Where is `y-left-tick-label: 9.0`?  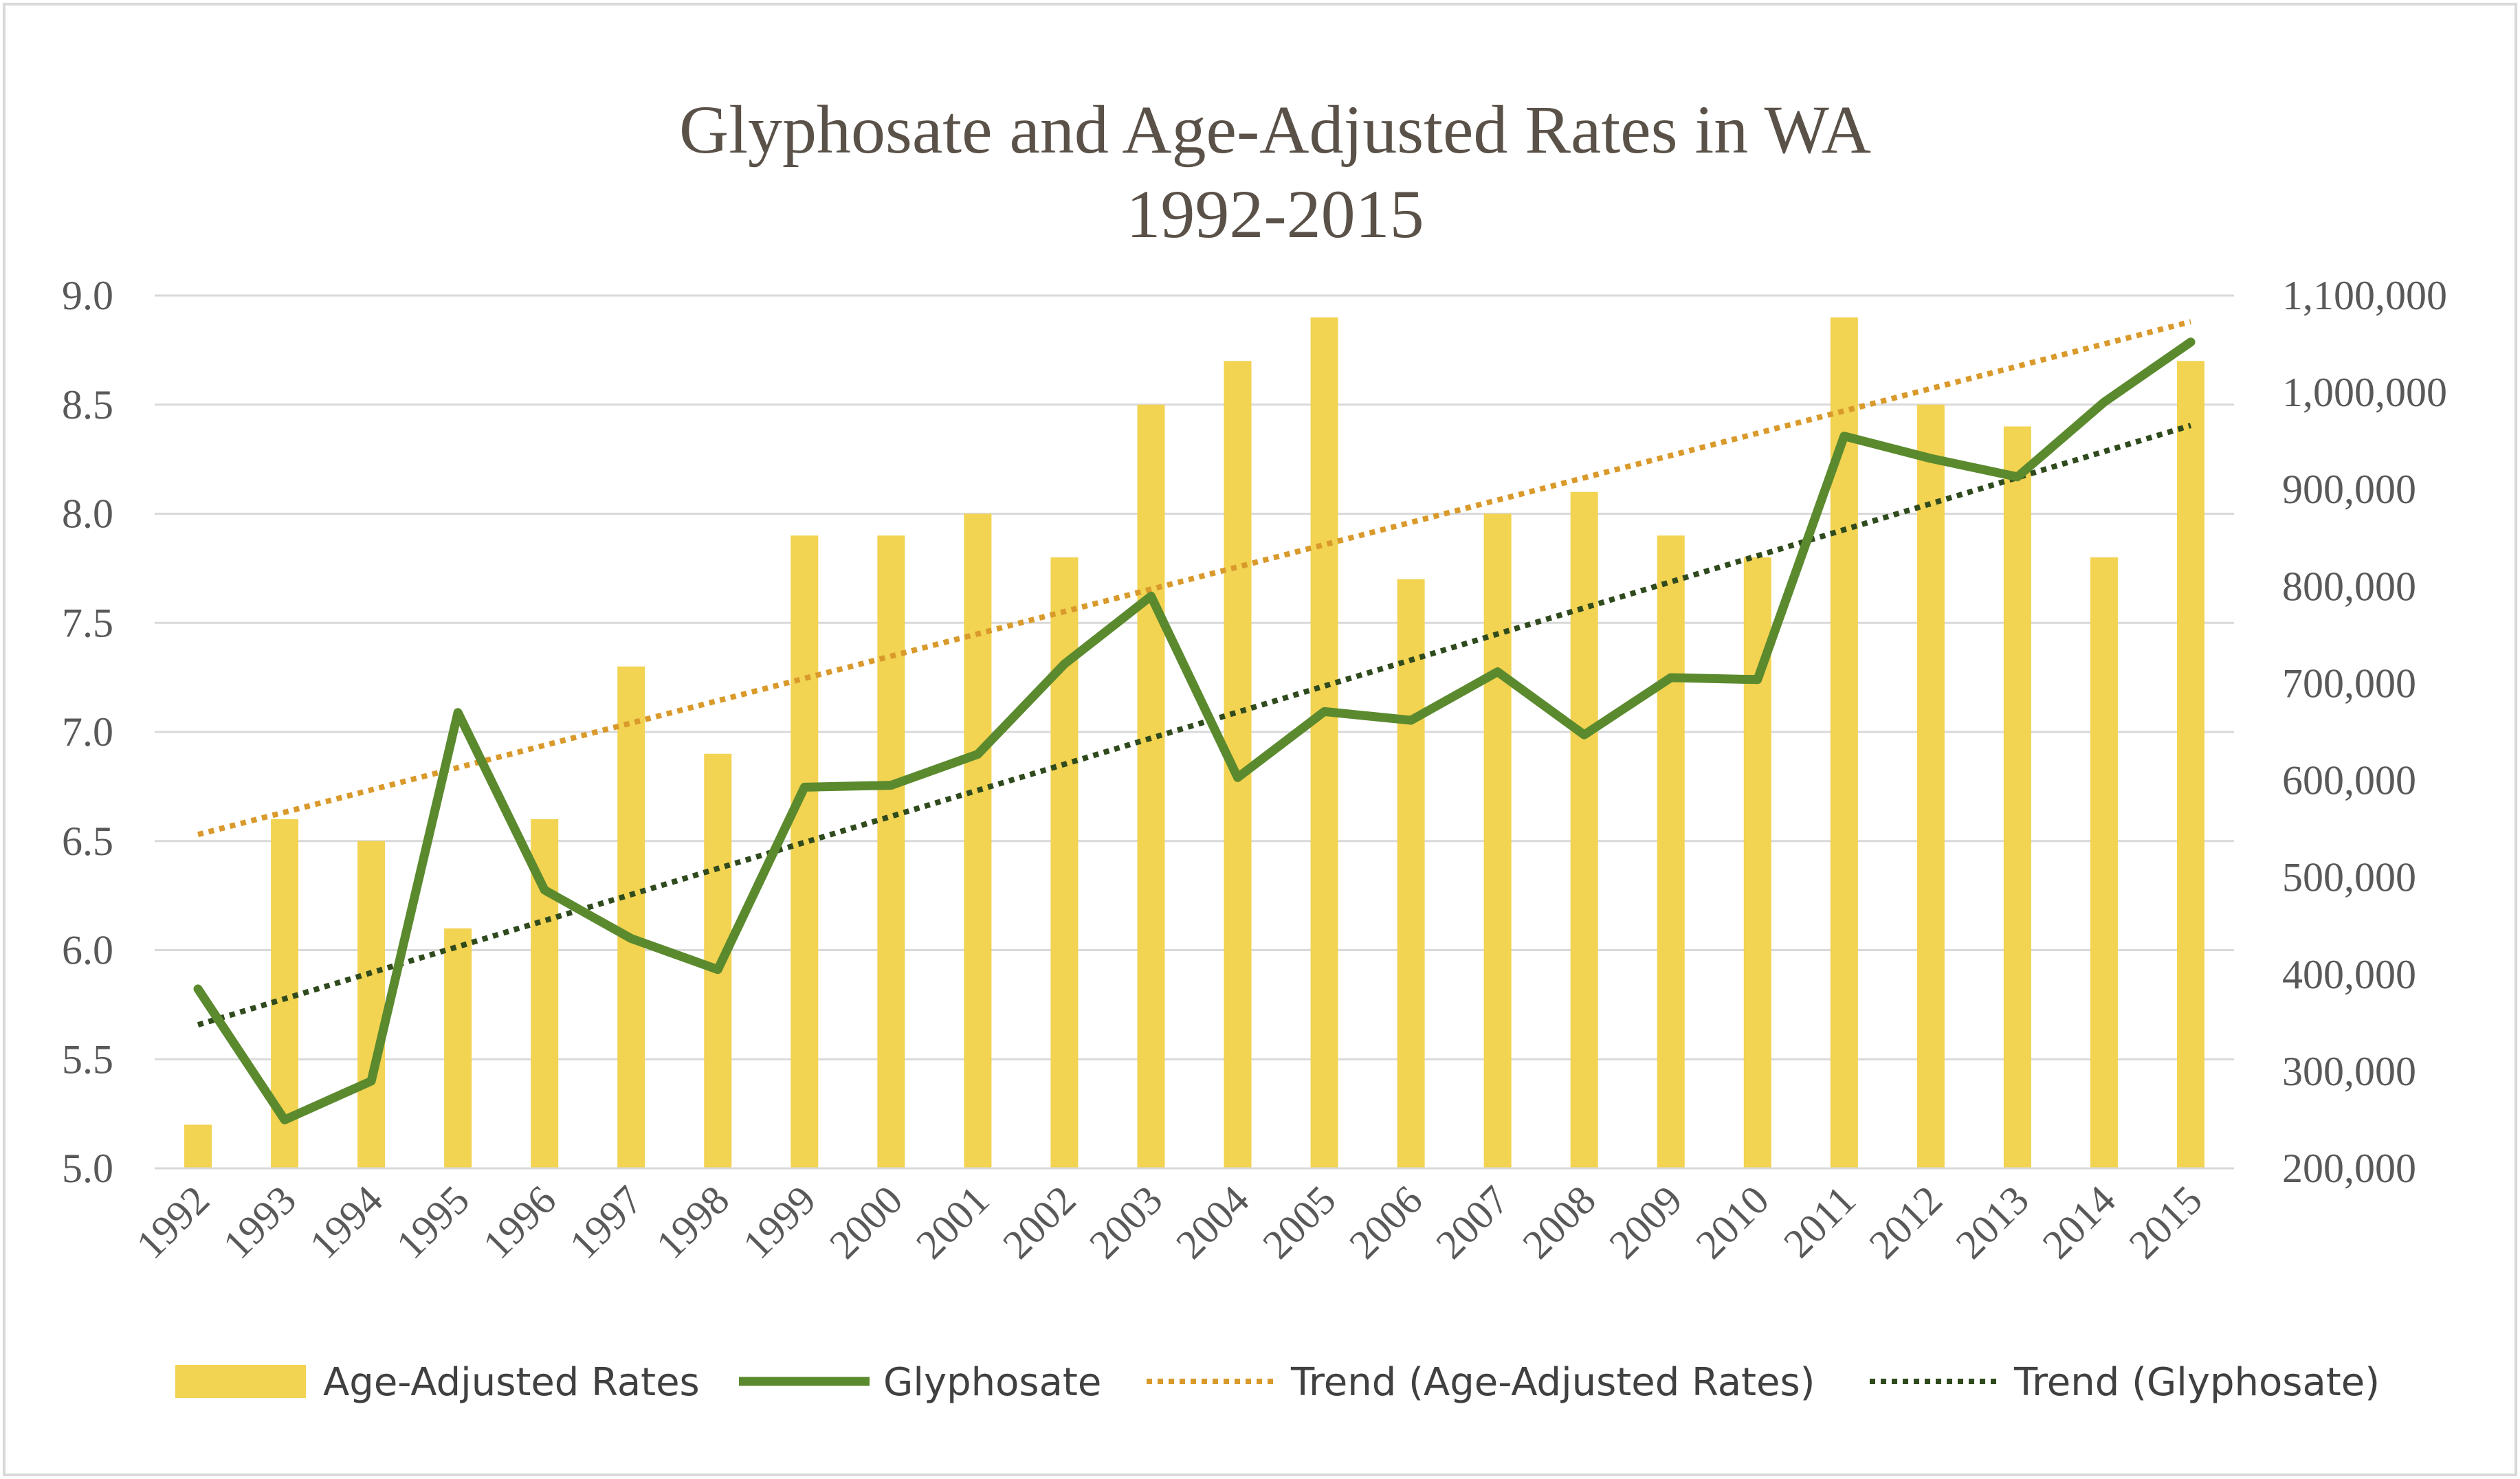 y-left-tick-label: 9.0 is located at coordinates (87, 295).